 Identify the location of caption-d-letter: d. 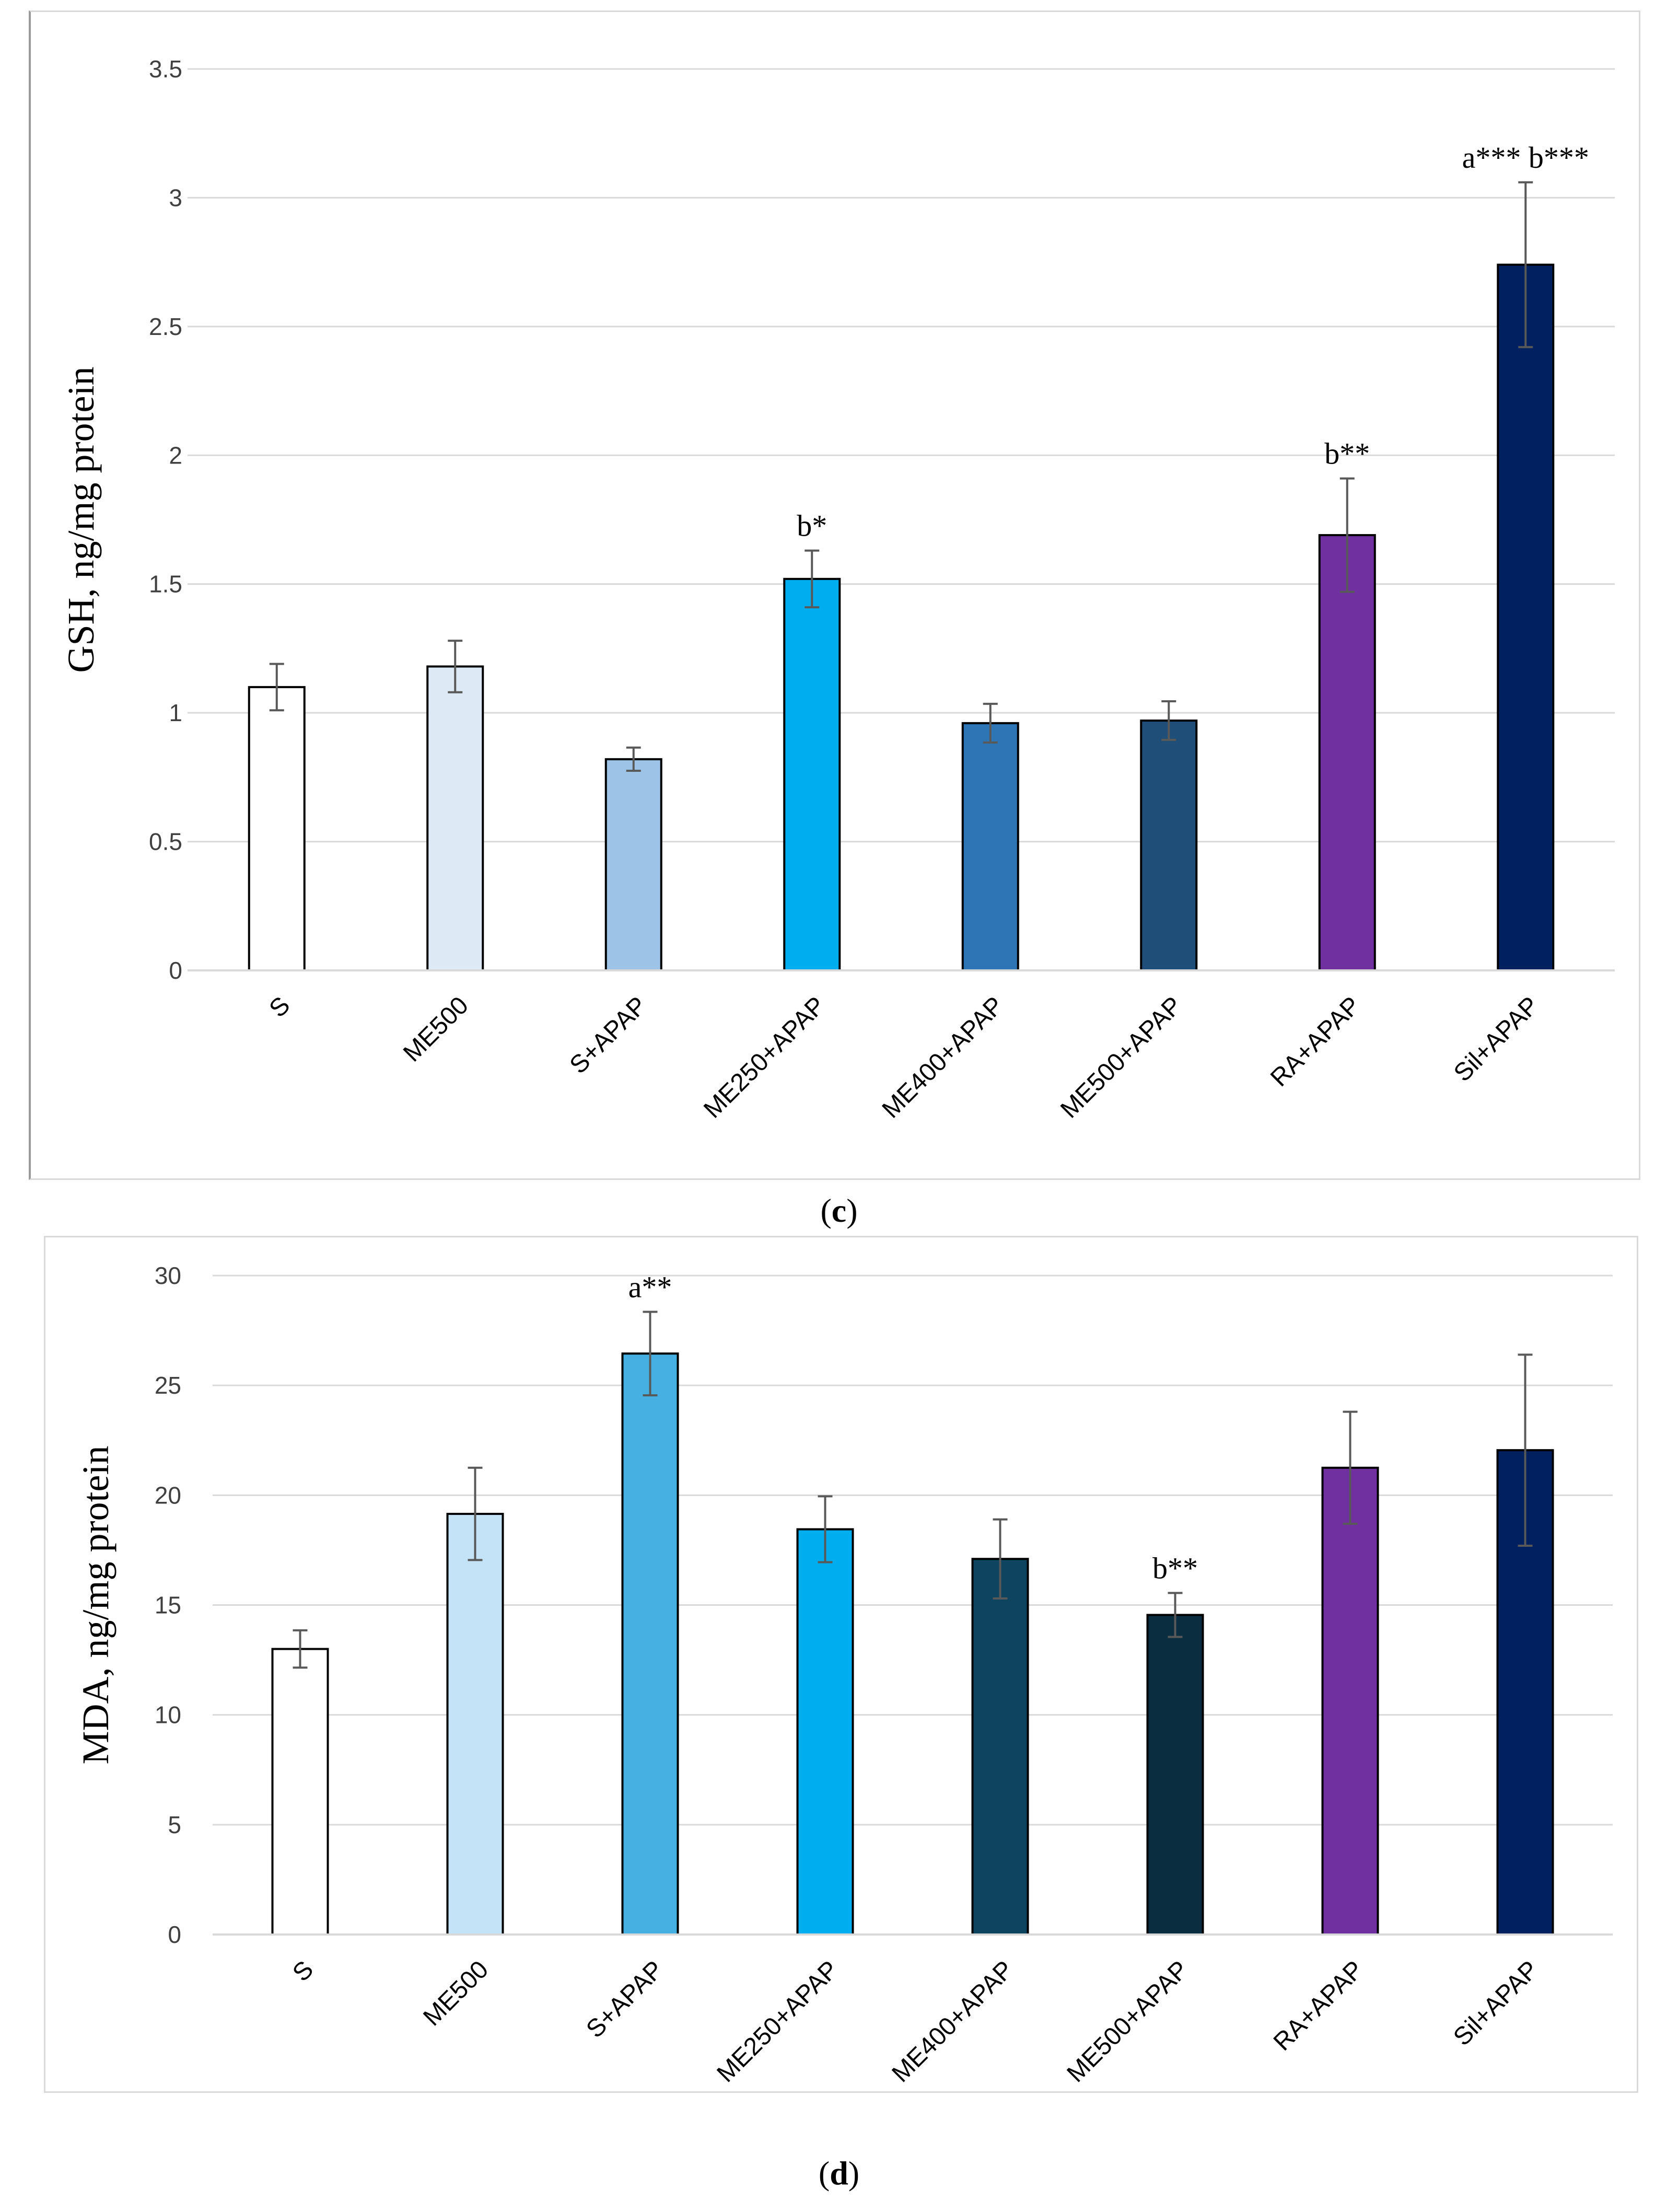
(839, 2173).